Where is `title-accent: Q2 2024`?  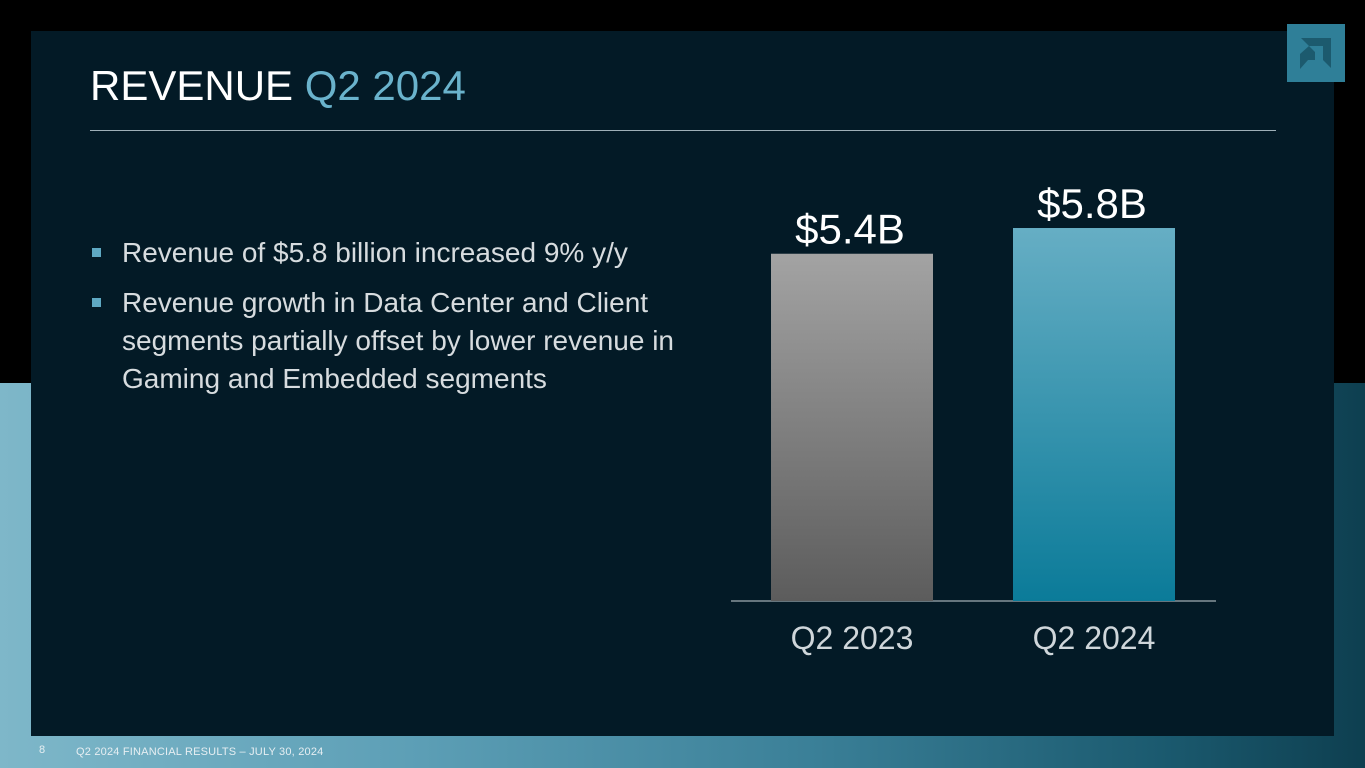 title-accent: Q2 2024 is located at coordinates (385, 85).